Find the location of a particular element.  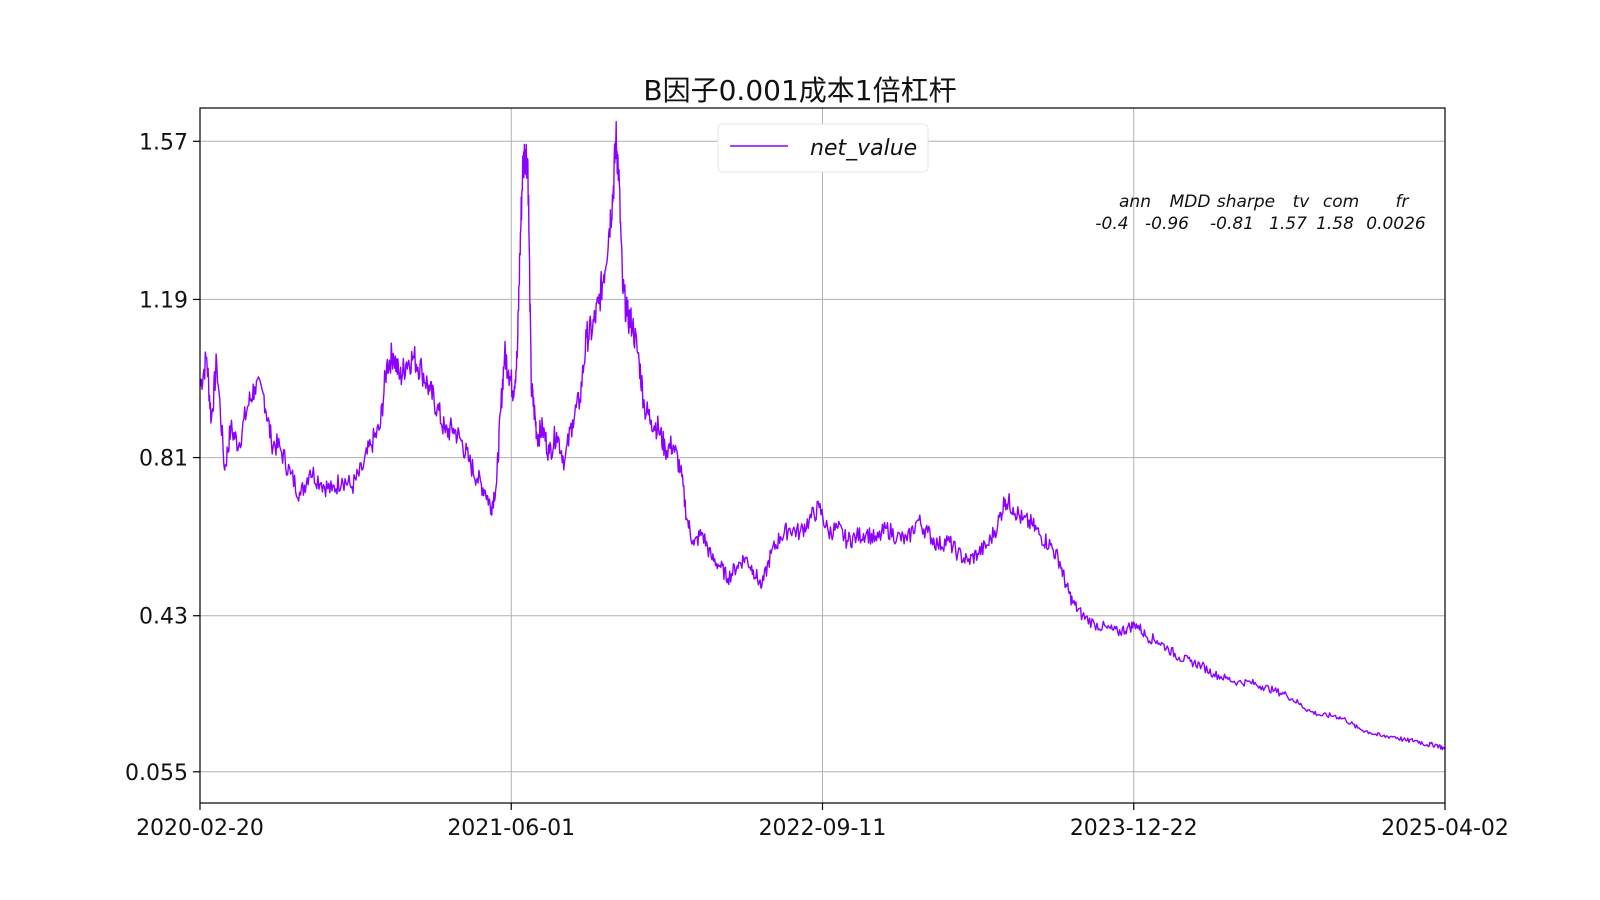

y-tick-label: 1.57 is located at coordinates (163, 142).